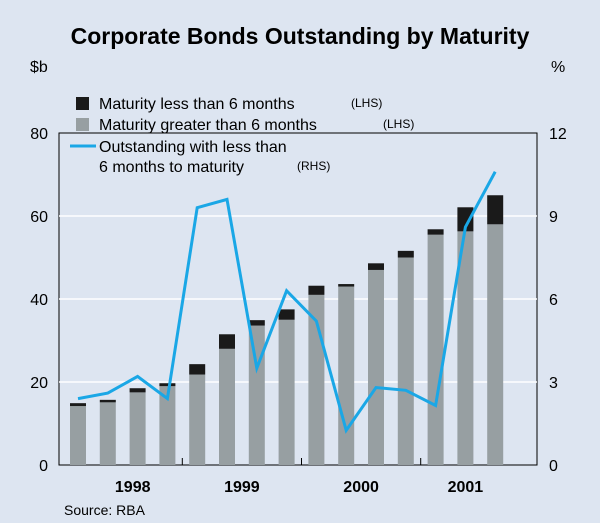  Describe the element at coordinates (553, 300) in the screenshot. I see `right-tick-label: 6` at that location.